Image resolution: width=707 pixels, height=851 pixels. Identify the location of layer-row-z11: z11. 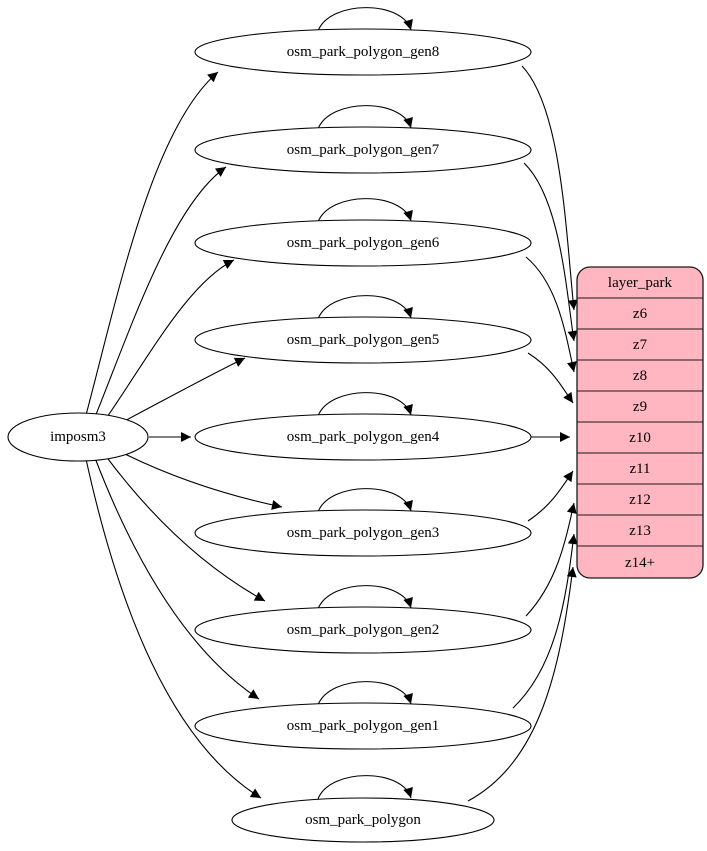
(639, 469).